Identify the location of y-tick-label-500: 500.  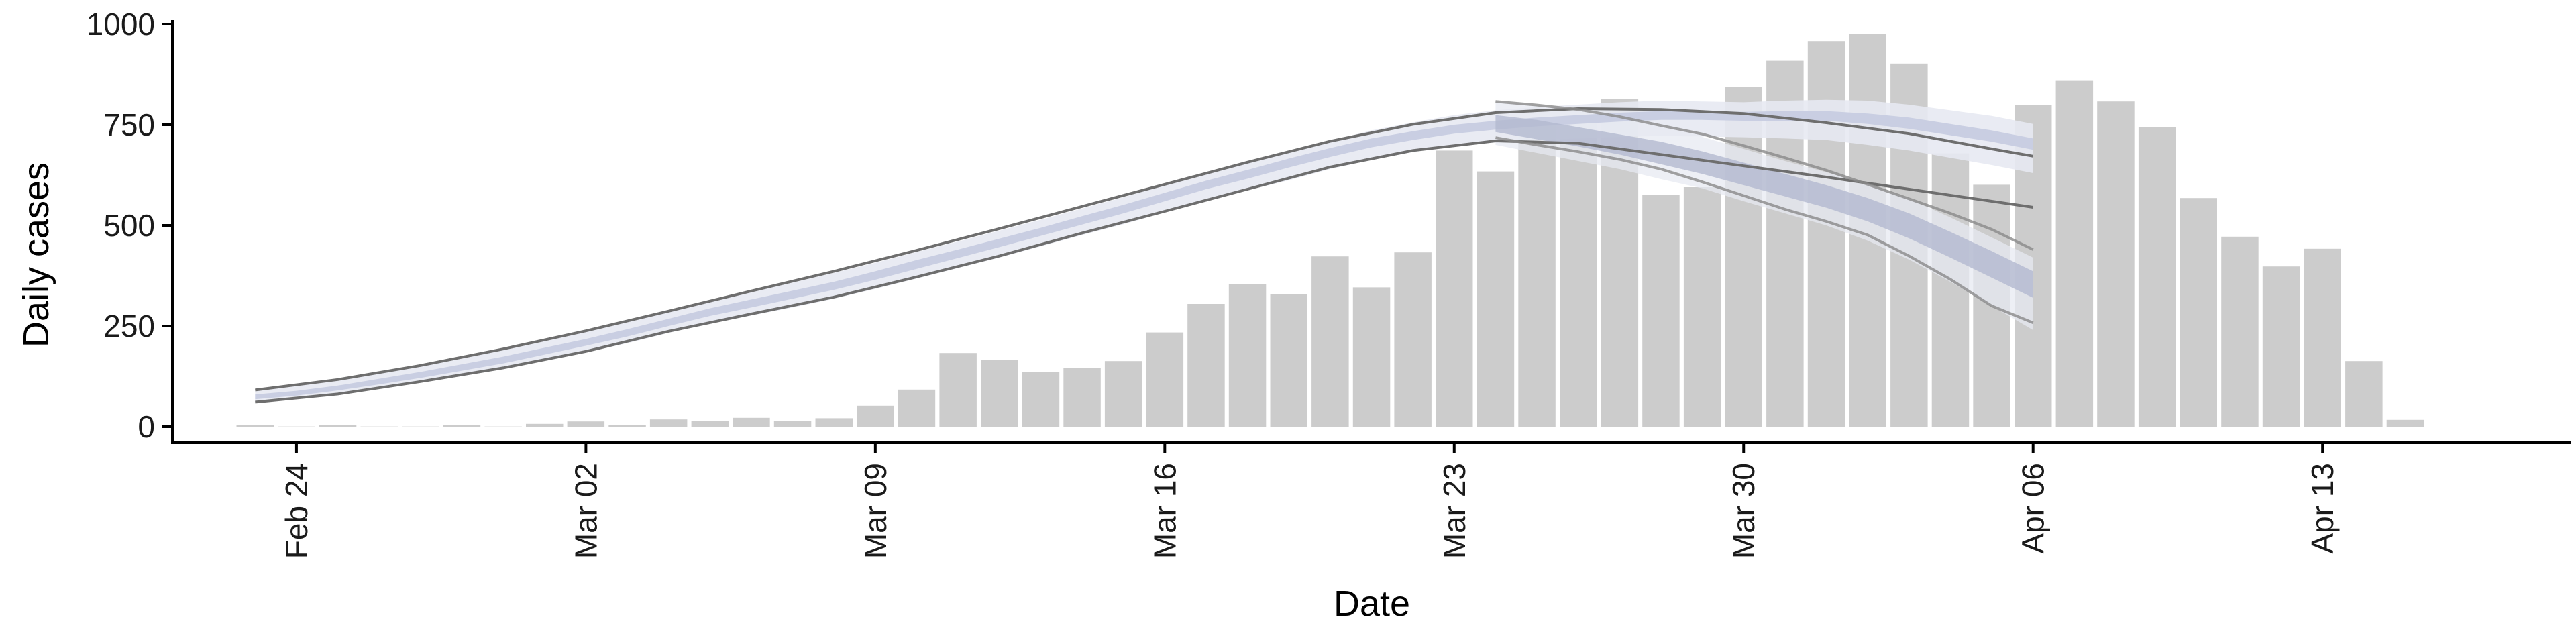
(129, 225).